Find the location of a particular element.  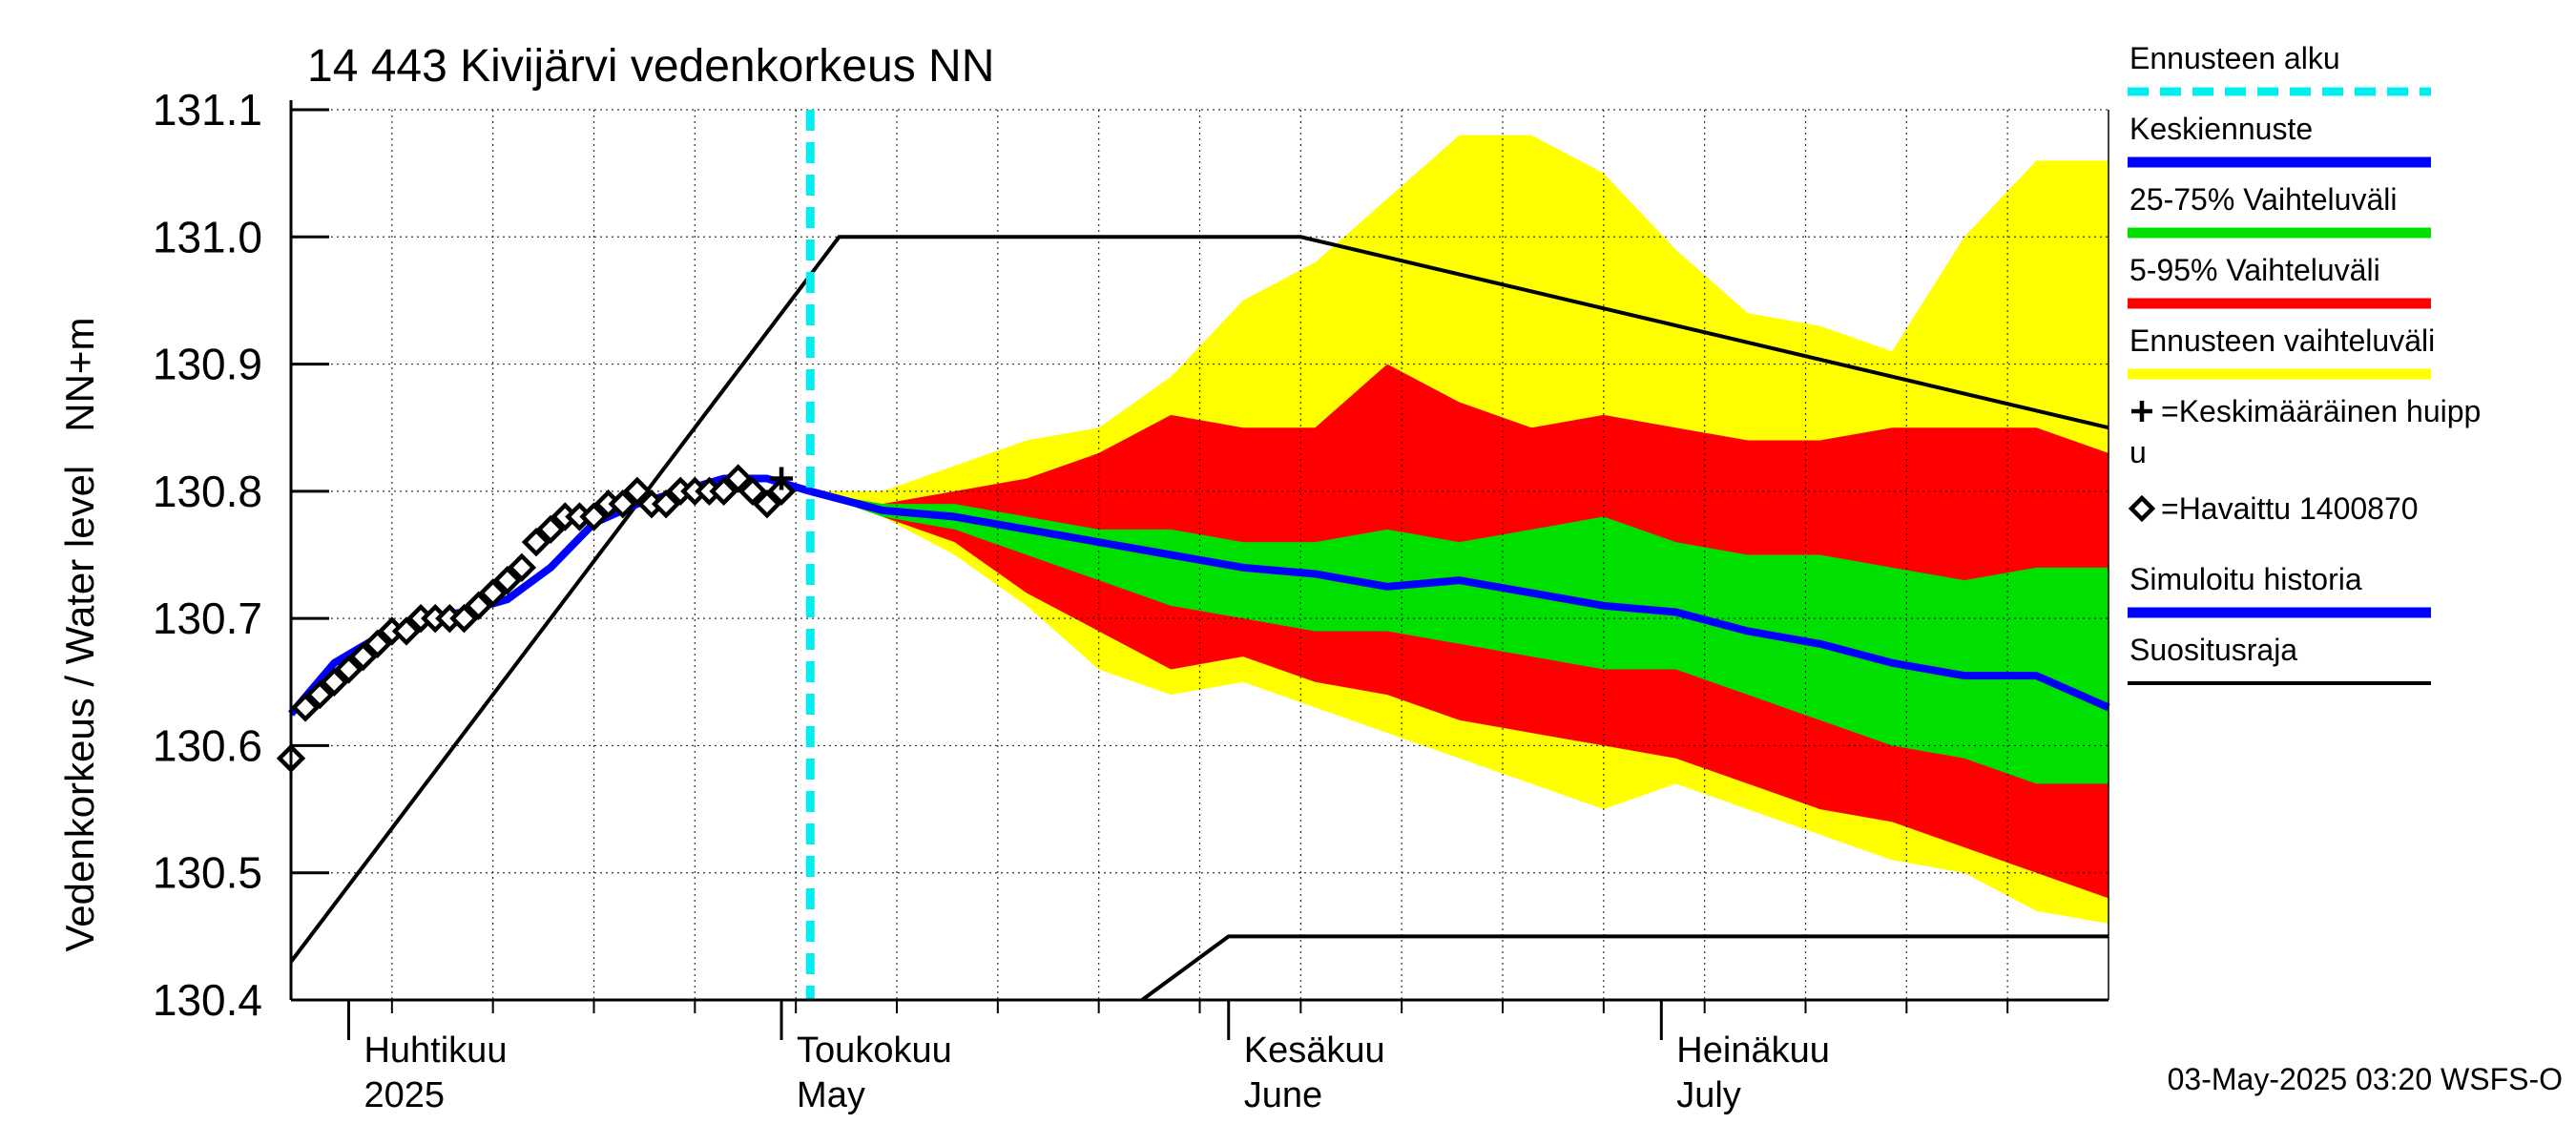

x-month-label-en: 2025 is located at coordinates (404, 1095).